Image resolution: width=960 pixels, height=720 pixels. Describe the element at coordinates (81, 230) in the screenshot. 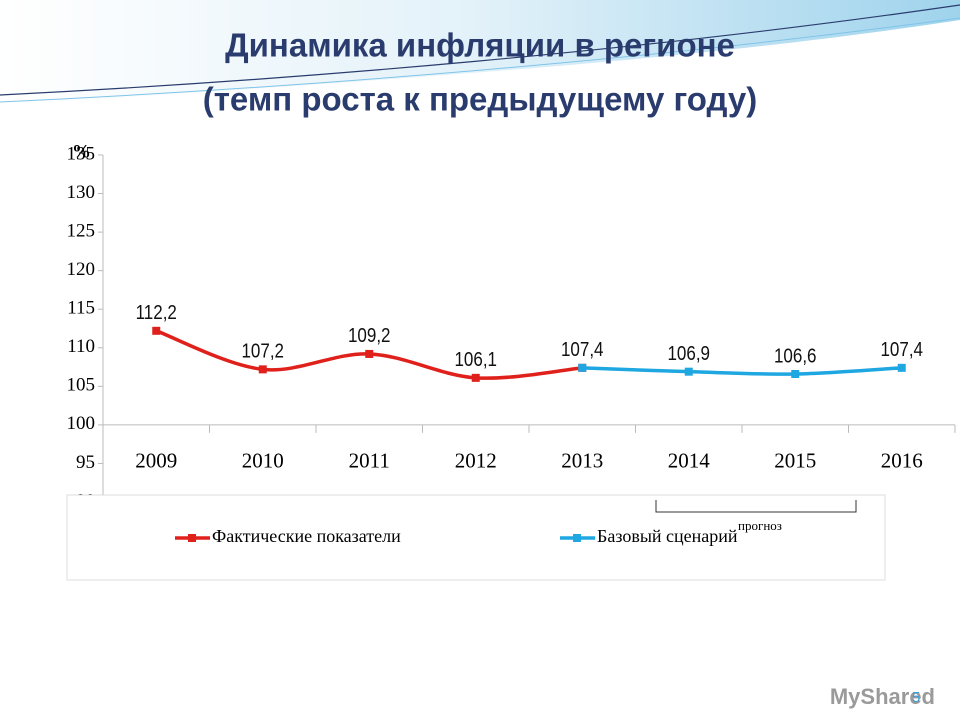

I see `y-tick-label: 125` at that location.